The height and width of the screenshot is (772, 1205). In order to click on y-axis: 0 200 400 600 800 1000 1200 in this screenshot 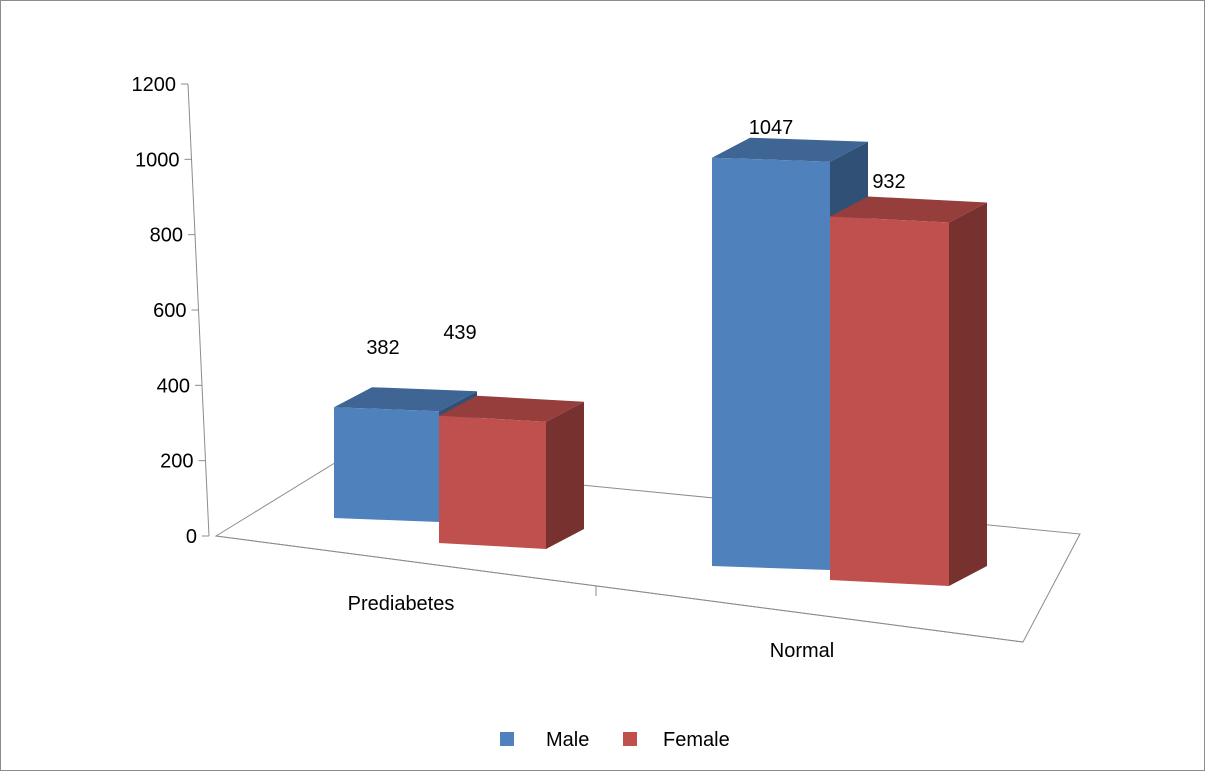, I will do `click(171, 311)`.